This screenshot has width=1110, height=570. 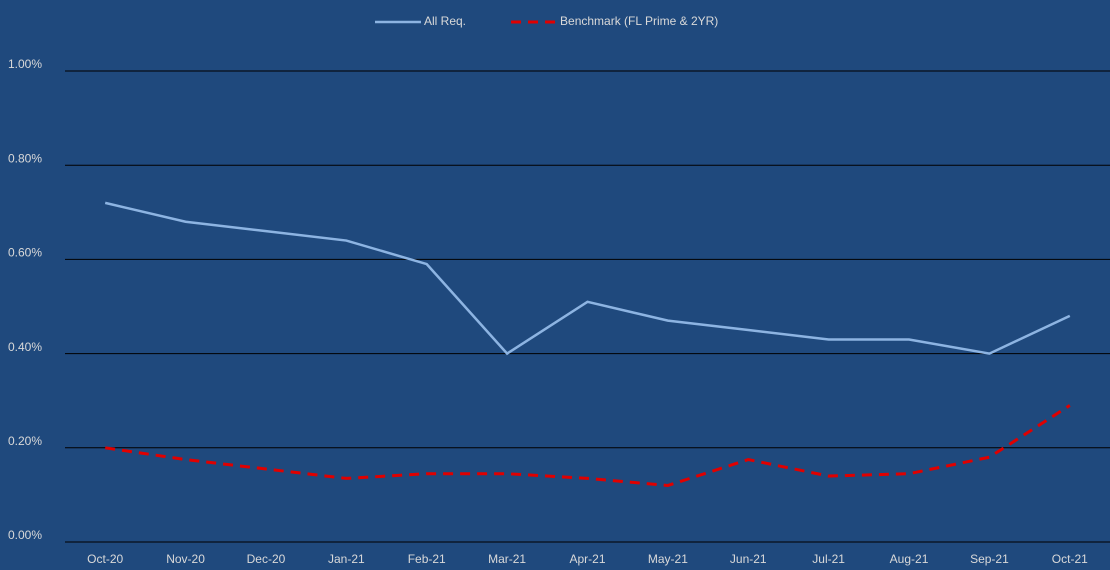 What do you see at coordinates (266, 559) in the screenshot?
I see `x-tick-label: Dec-20` at bounding box center [266, 559].